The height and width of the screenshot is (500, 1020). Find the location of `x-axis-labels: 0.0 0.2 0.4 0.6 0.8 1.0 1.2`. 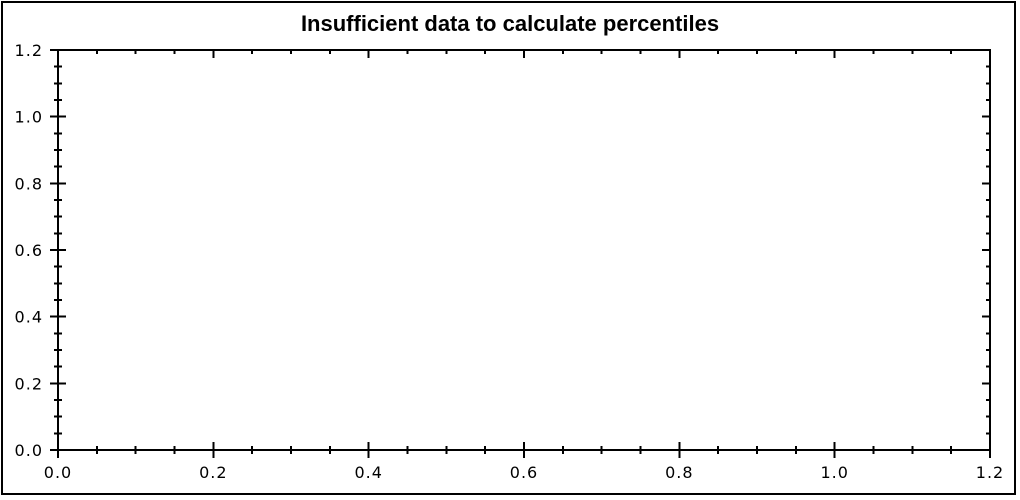

x-axis-labels: 0.0 0.2 0.4 0.6 0.8 1.0 1.2 is located at coordinates (524, 472).